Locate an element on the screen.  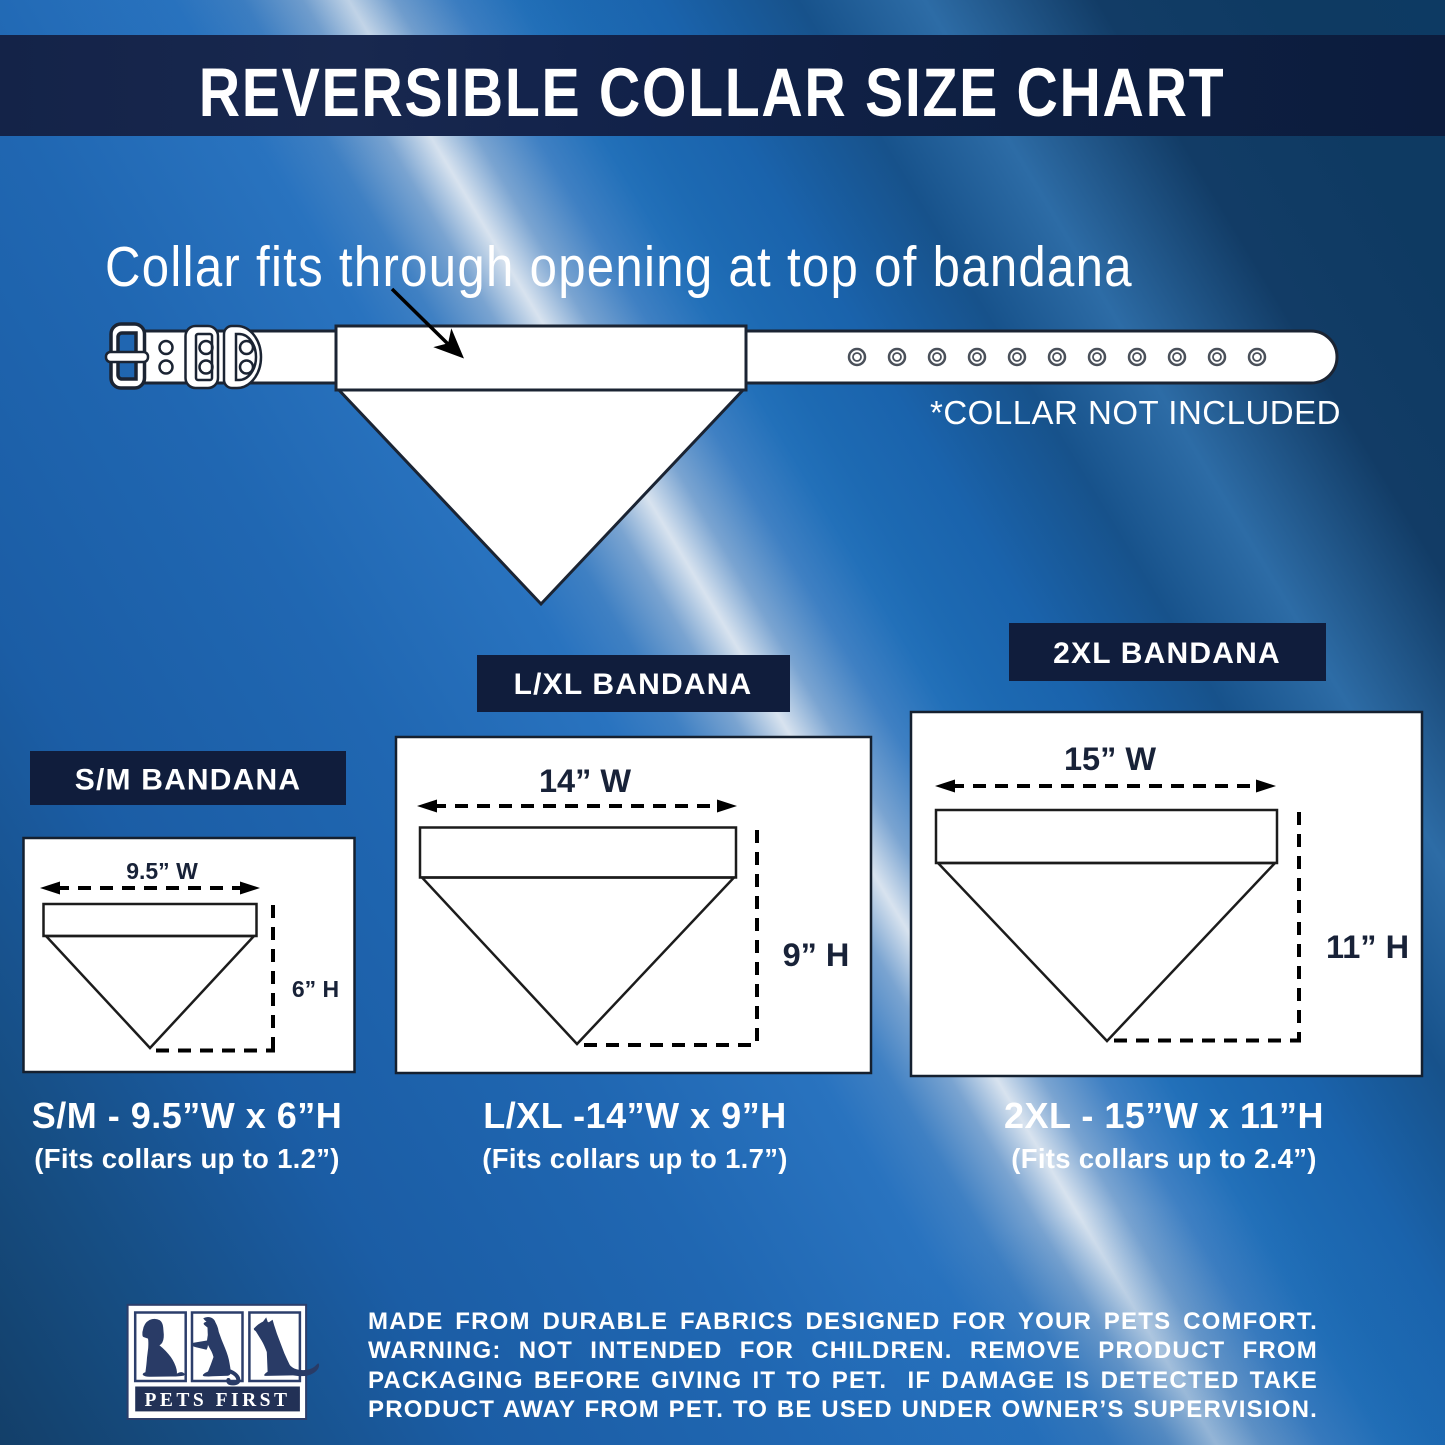
svg-text: PETS FIRST is located at coordinates (217, 1400).